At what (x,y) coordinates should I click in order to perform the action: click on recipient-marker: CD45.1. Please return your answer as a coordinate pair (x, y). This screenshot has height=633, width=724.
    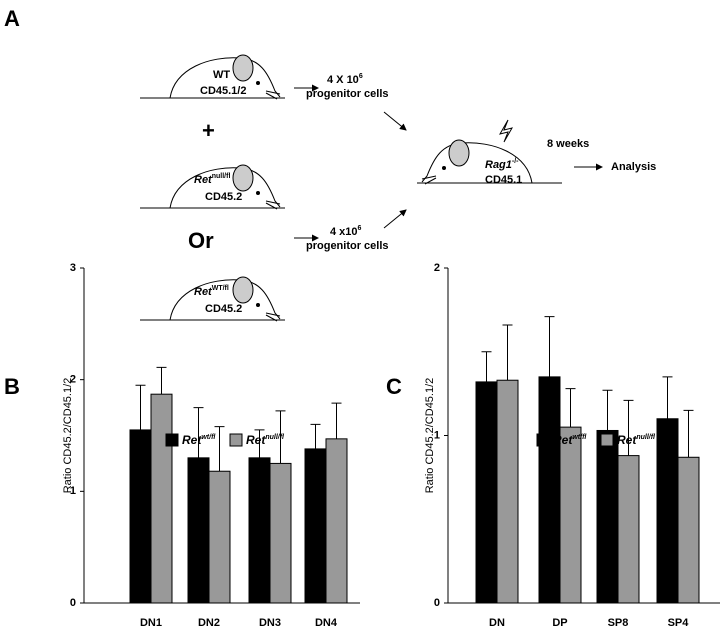
    Looking at the image, I should click on (503, 180).